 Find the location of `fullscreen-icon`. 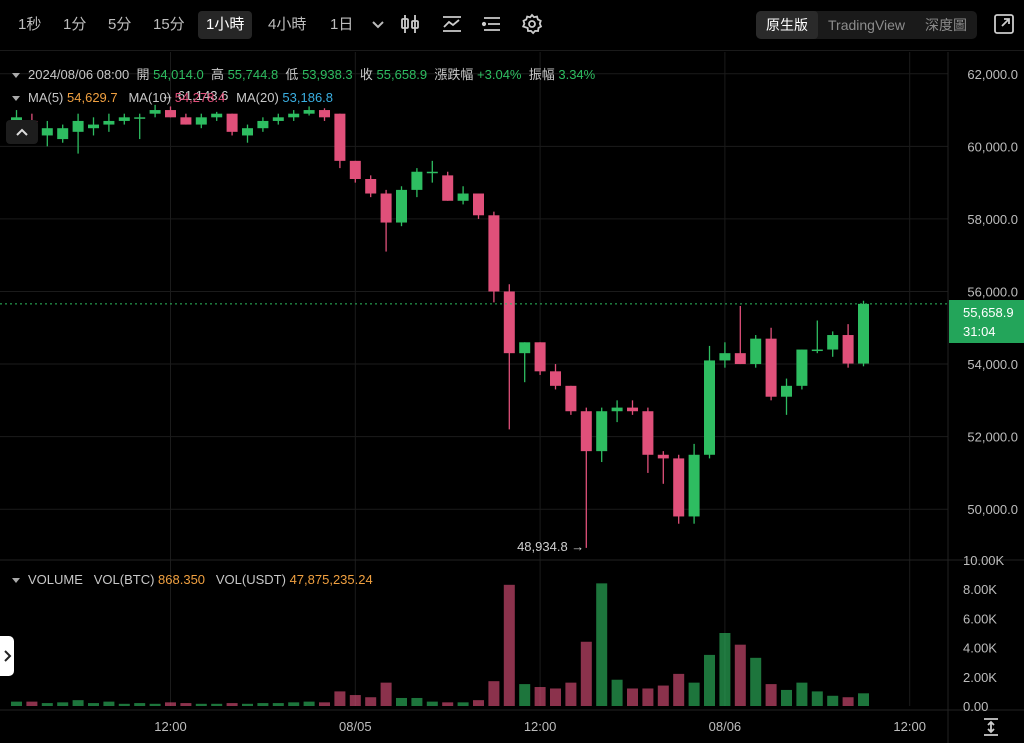

fullscreen-icon is located at coordinates (1004, 24).